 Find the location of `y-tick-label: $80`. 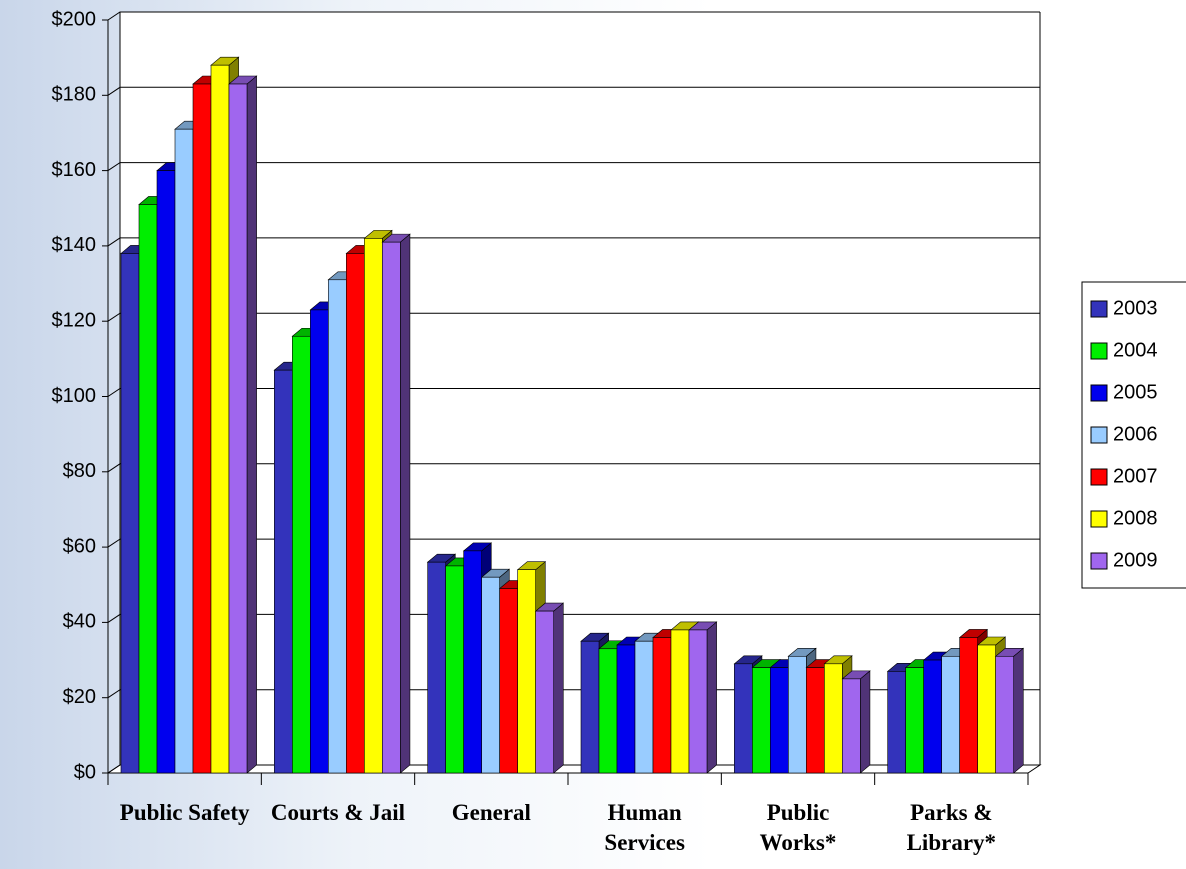

y-tick-label: $80 is located at coordinates (79, 471).